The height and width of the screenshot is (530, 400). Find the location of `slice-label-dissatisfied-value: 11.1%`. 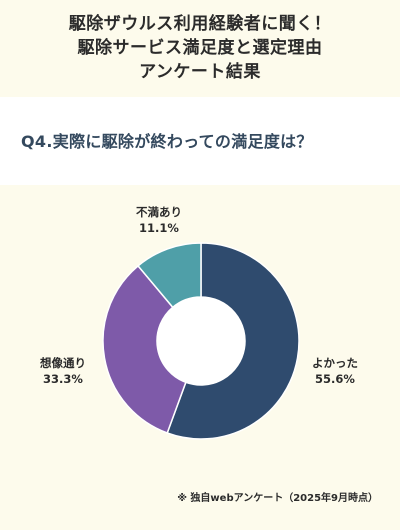

slice-label-dissatisfied-value: 11.1% is located at coordinates (159, 228).